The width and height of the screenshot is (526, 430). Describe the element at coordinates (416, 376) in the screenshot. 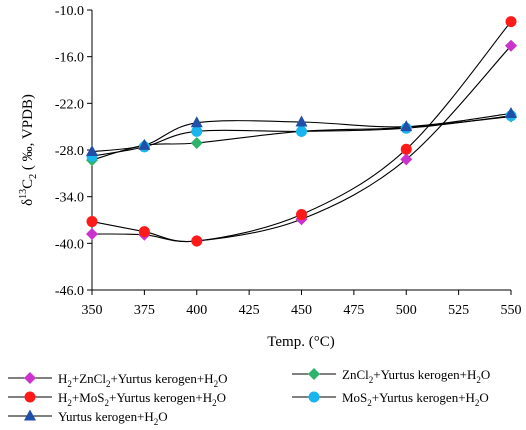

I see `legend-label: ZnCl2+Yurtus kerogen+H2O` at that location.